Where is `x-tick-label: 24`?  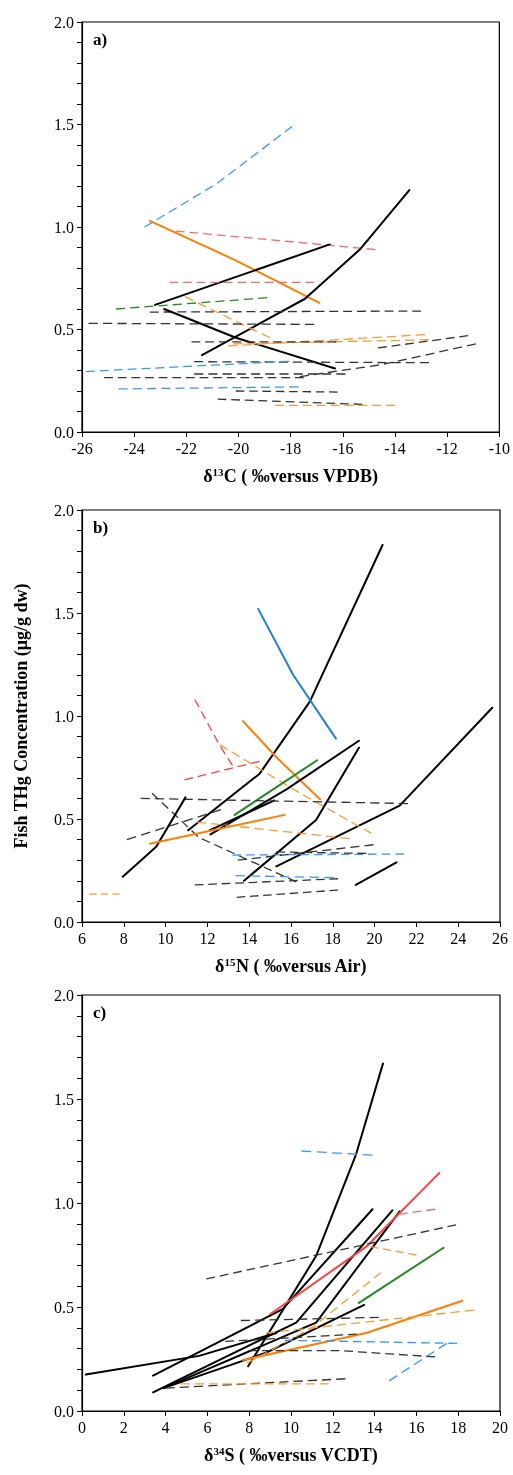 x-tick-label: 24 is located at coordinates (458, 938).